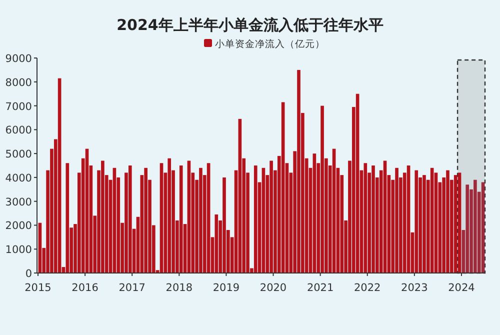 Image resolution: width=500 pixels, height=335 pixels. I want to click on y-tick-label: 2000, so click(18, 226).